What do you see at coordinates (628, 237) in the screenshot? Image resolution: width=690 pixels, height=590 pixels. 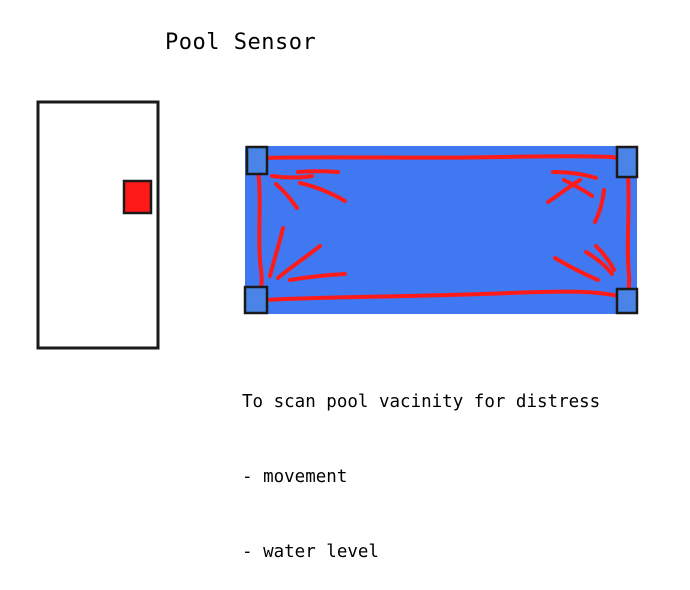 I see `scan-line-right` at bounding box center [628, 237].